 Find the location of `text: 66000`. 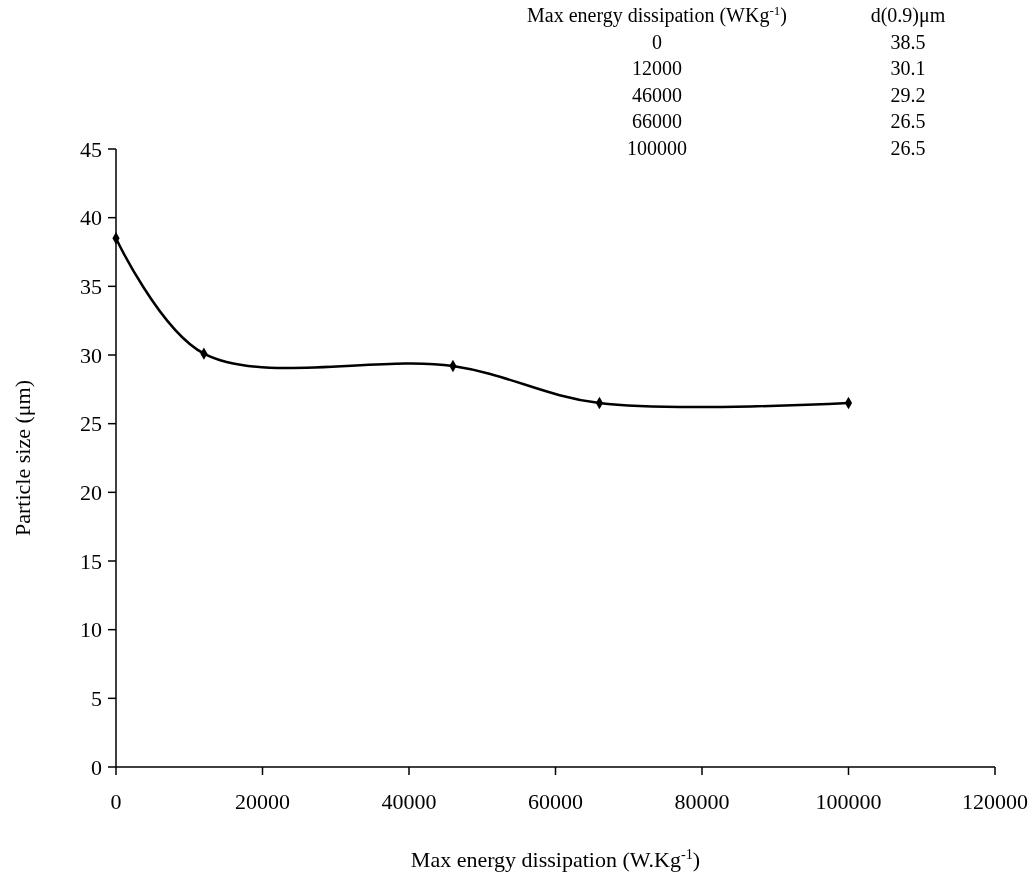

text: 66000 is located at coordinates (657, 121).